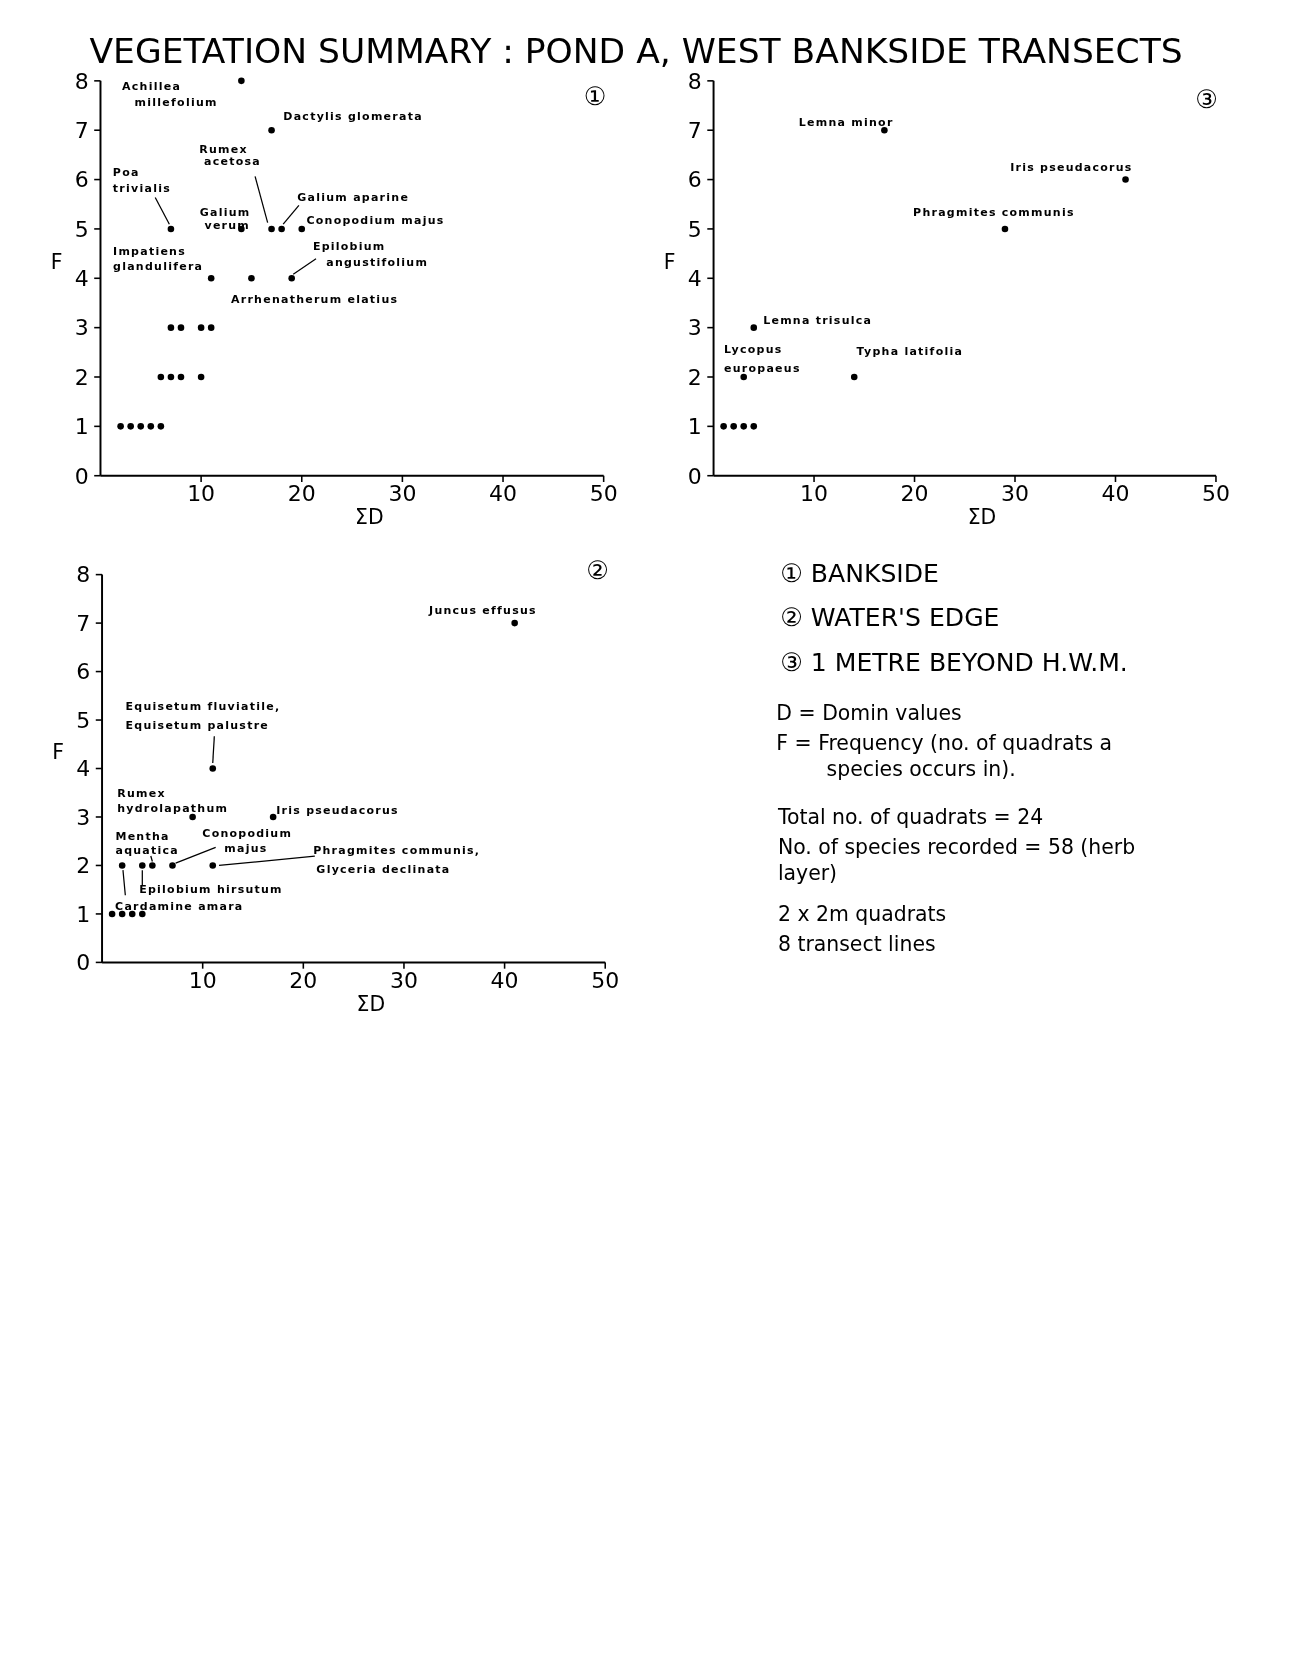 The height and width of the screenshot is (1656, 1300). What do you see at coordinates (818, 320) in the screenshot?
I see `annotation: Lemna trisulca` at bounding box center [818, 320].